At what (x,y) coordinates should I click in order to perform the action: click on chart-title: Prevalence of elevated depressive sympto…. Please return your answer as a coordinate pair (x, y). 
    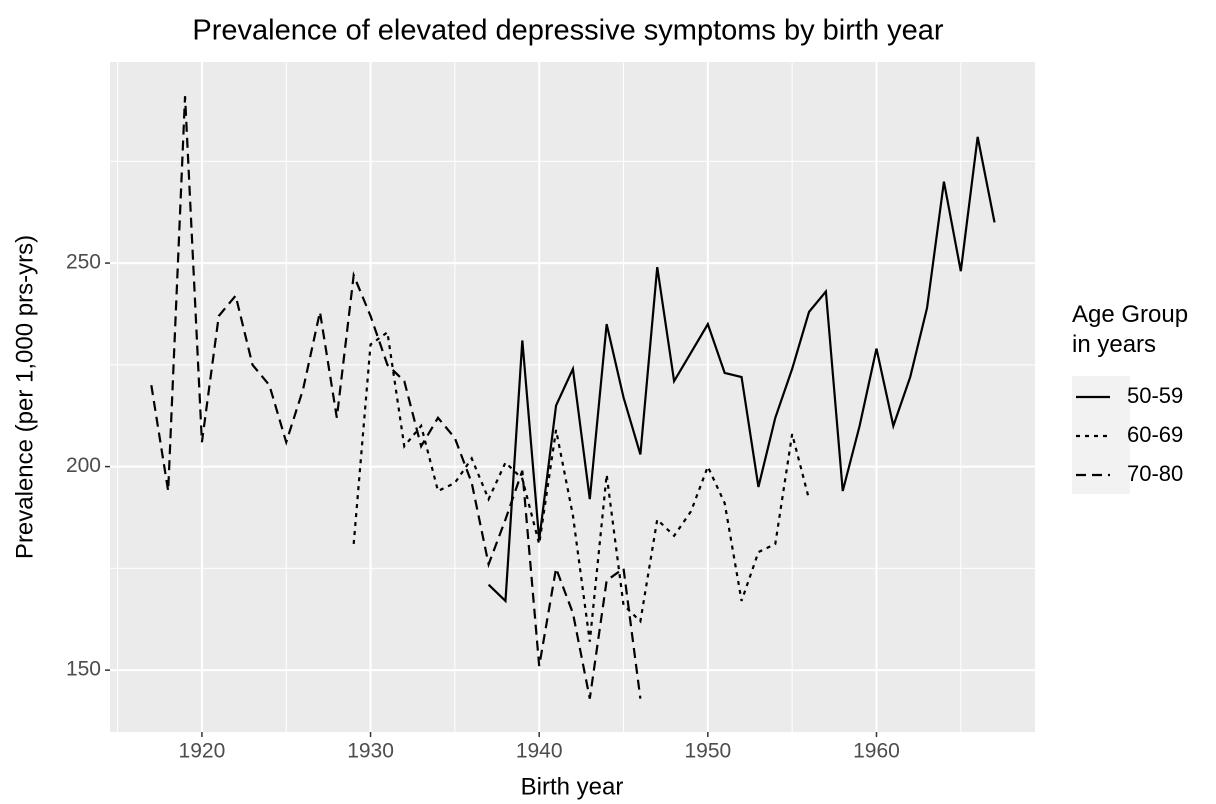
    Looking at the image, I should click on (567, 31).